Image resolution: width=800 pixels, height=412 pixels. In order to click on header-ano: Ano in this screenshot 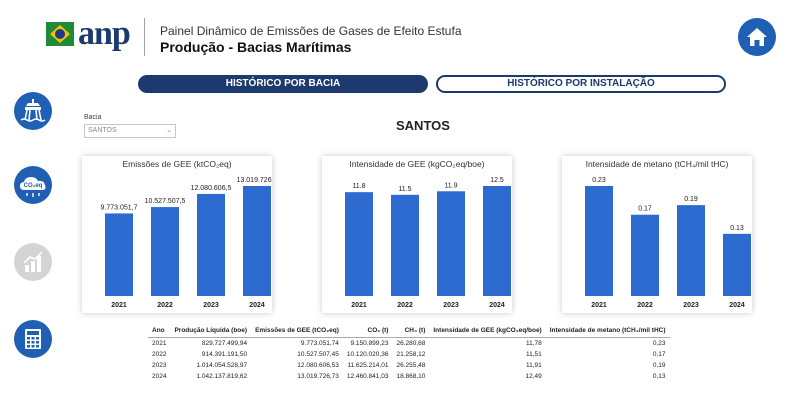, I will do `click(159, 330)`.